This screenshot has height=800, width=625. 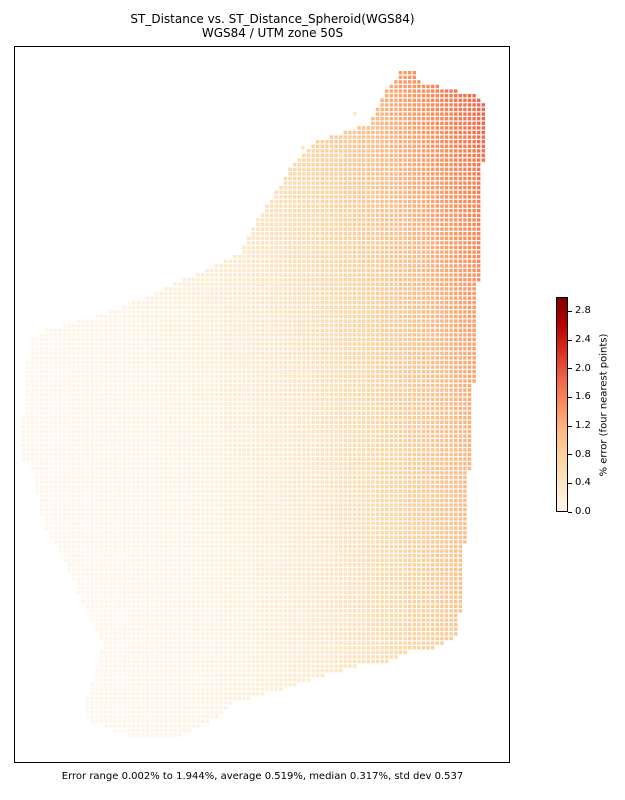 I want to click on colorbar-label: % error (four nearest points), so click(x=604, y=405).